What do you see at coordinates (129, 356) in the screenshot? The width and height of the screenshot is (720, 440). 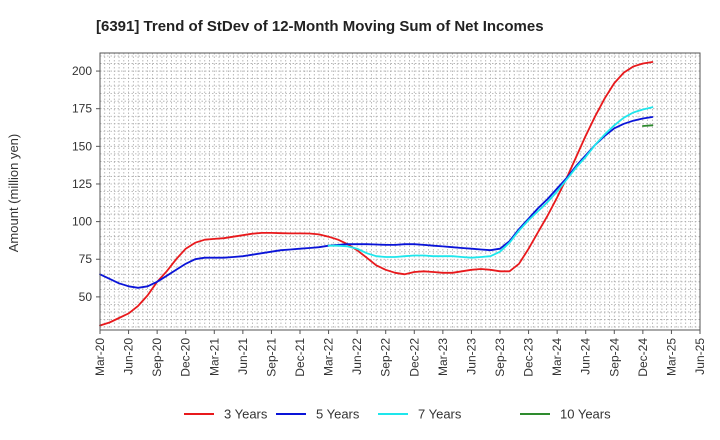 I see `x-tick-label: Jun-20` at bounding box center [129, 356].